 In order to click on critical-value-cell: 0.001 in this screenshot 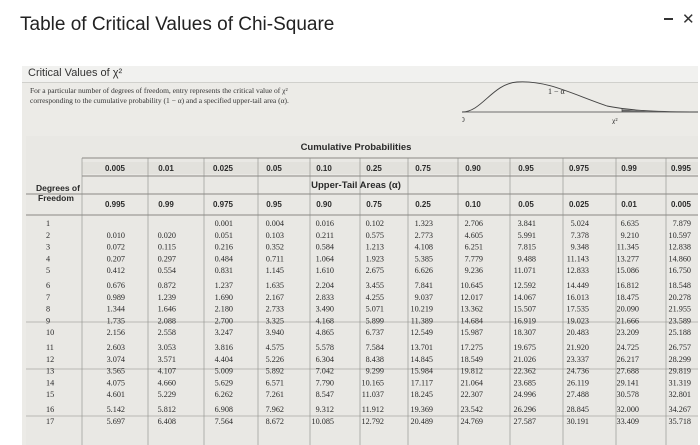, I will do `click(224, 223)`.